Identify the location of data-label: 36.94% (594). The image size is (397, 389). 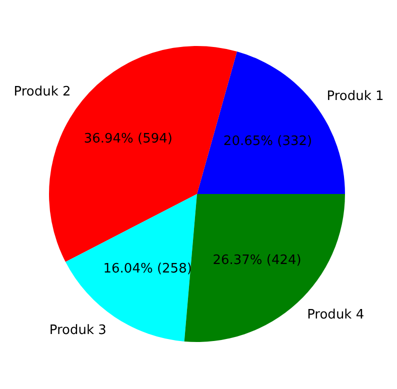
(128, 138).